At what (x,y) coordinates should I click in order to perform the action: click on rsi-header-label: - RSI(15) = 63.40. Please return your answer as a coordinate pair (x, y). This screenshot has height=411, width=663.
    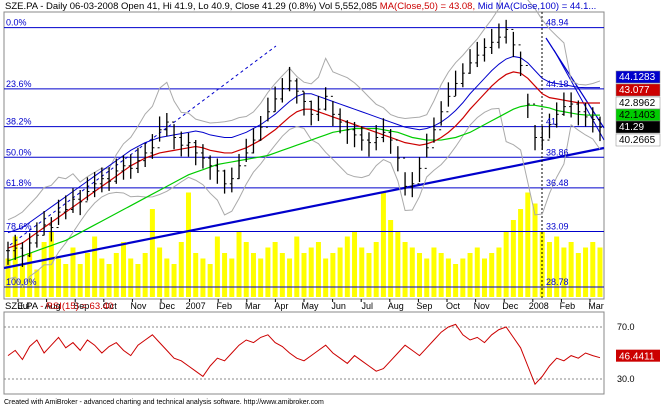
    Looking at the image, I should click on (76, 306).